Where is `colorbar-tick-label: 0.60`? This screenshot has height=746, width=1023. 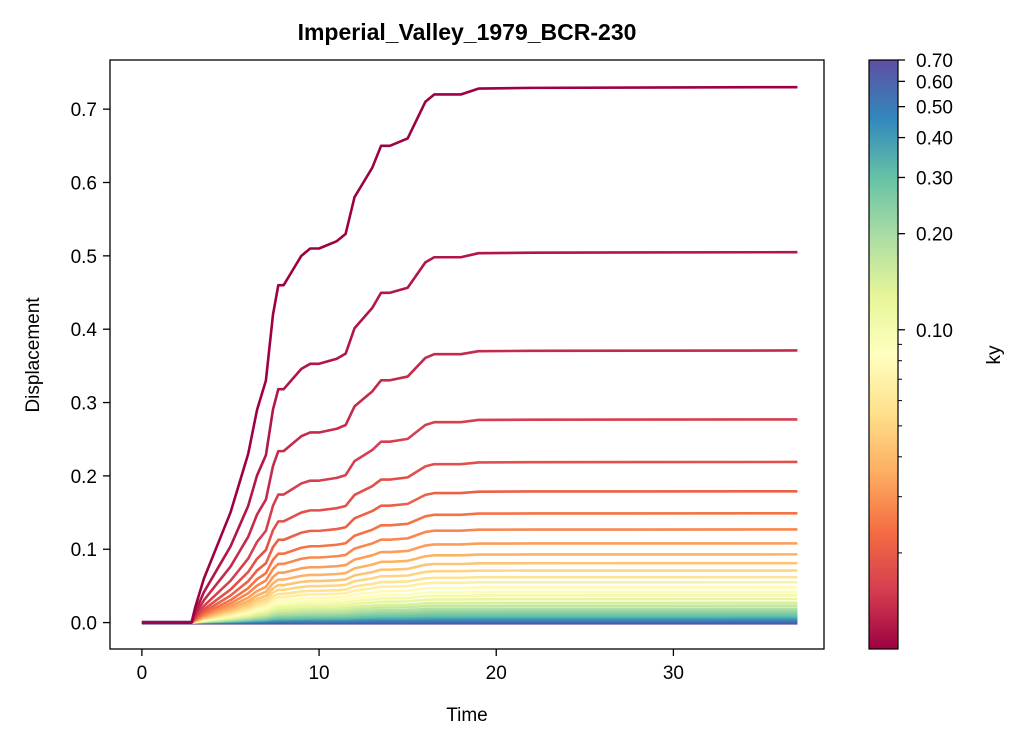 colorbar-tick-label: 0.60 is located at coordinates (934, 82).